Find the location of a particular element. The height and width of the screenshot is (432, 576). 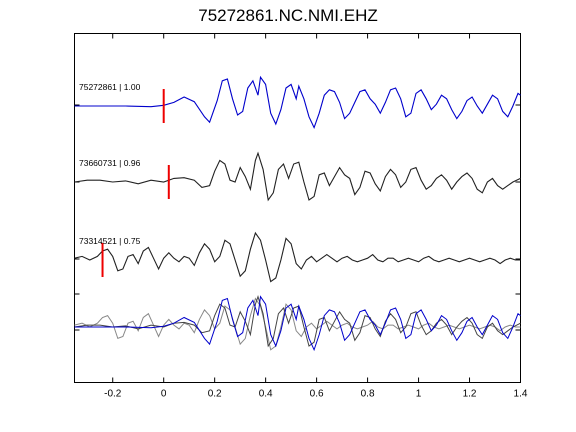

x-tick-label: 0.4 is located at coordinates (266, 394).